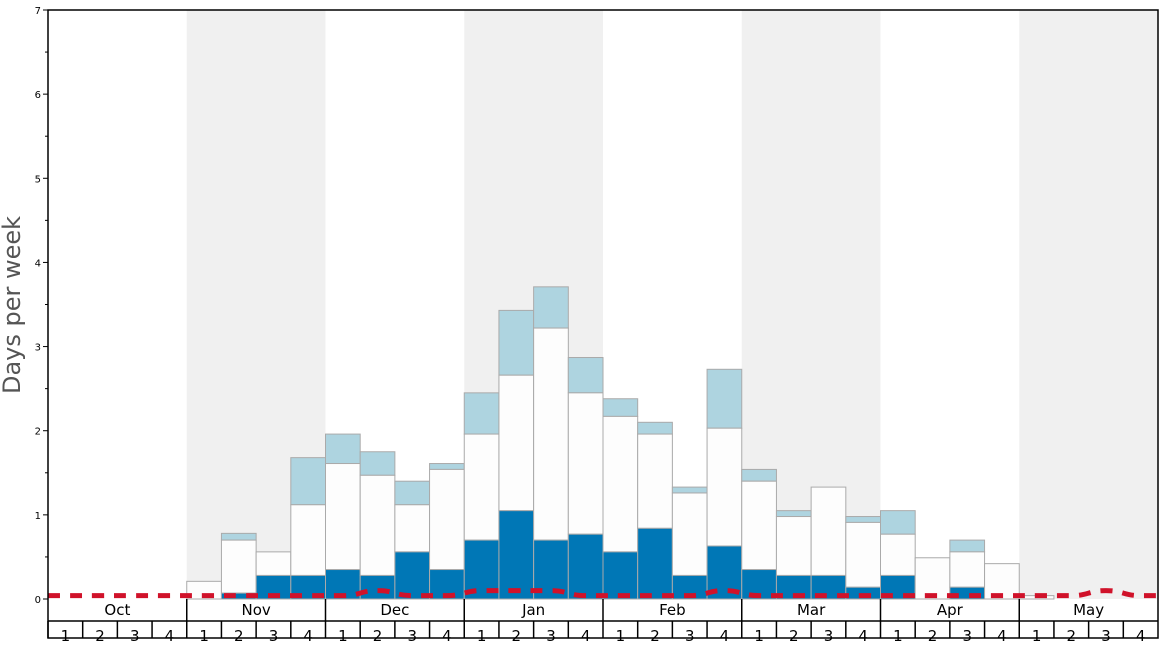 Image resolution: width=1168 pixels, height=648 pixels. Describe the element at coordinates (13, 305) in the screenshot. I see `y-axis-label: Days per week` at that location.